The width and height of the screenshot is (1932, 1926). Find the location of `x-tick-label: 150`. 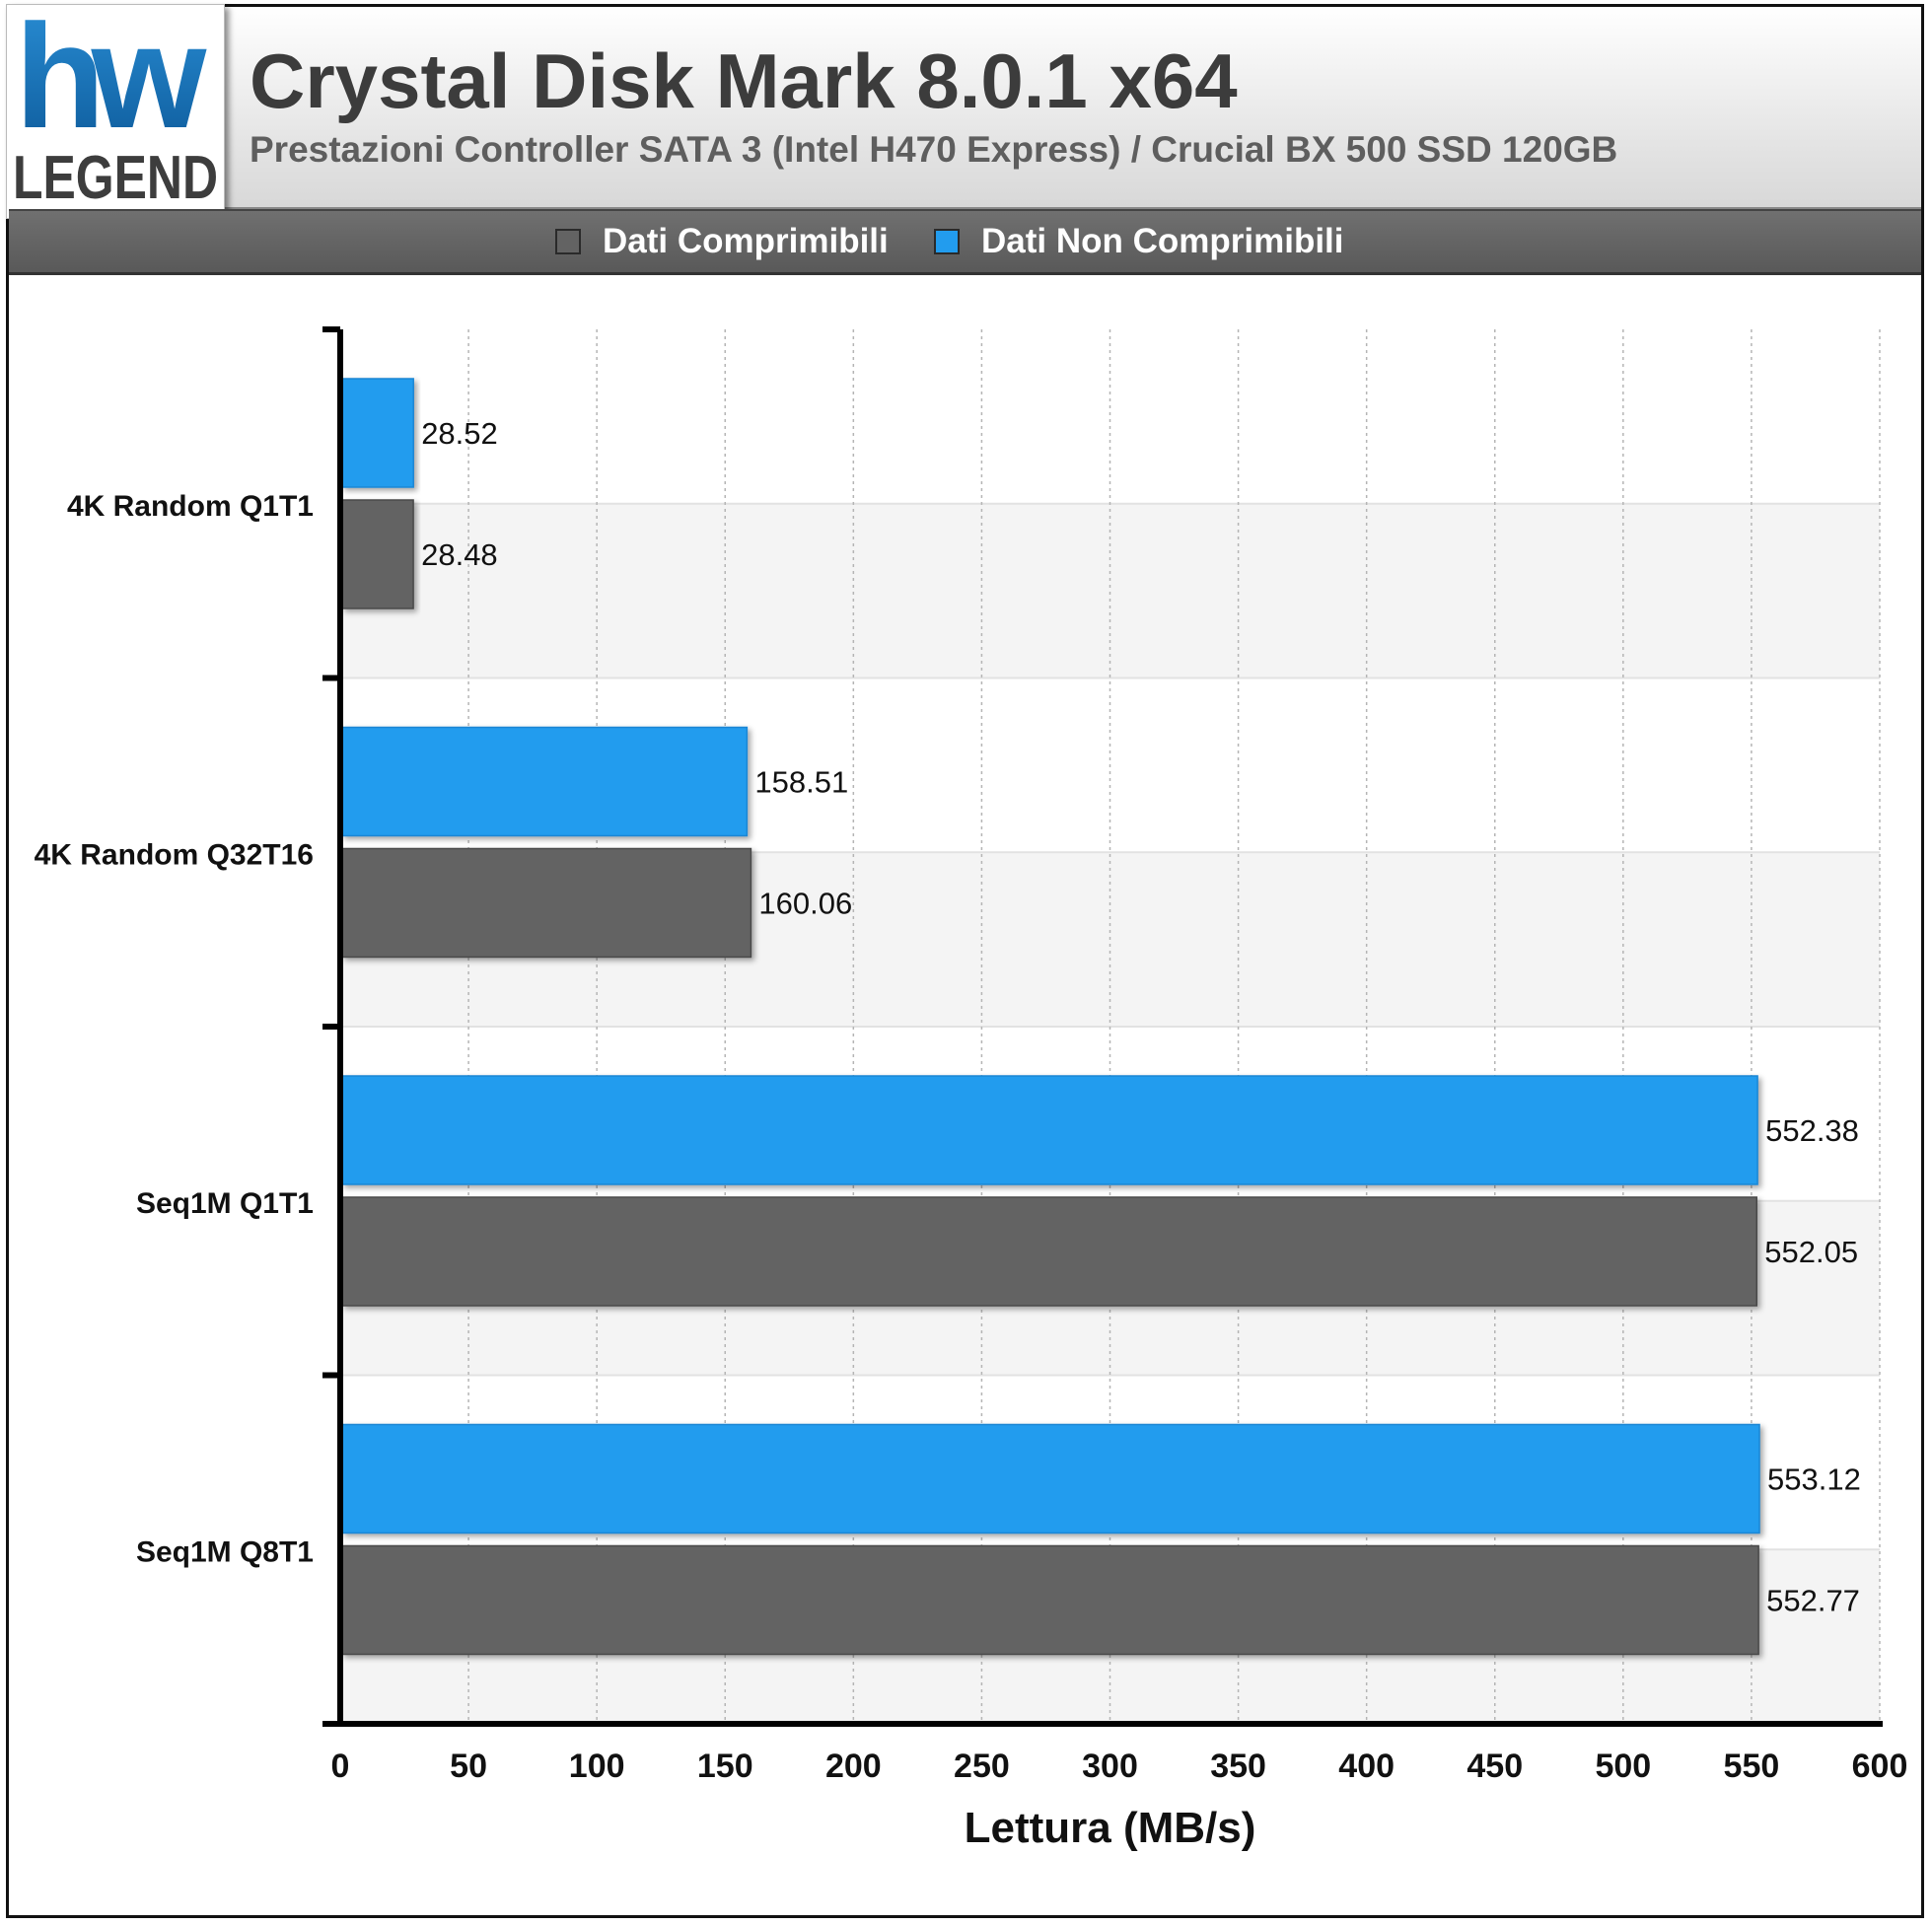

x-tick-label: 150 is located at coordinates (725, 1766).